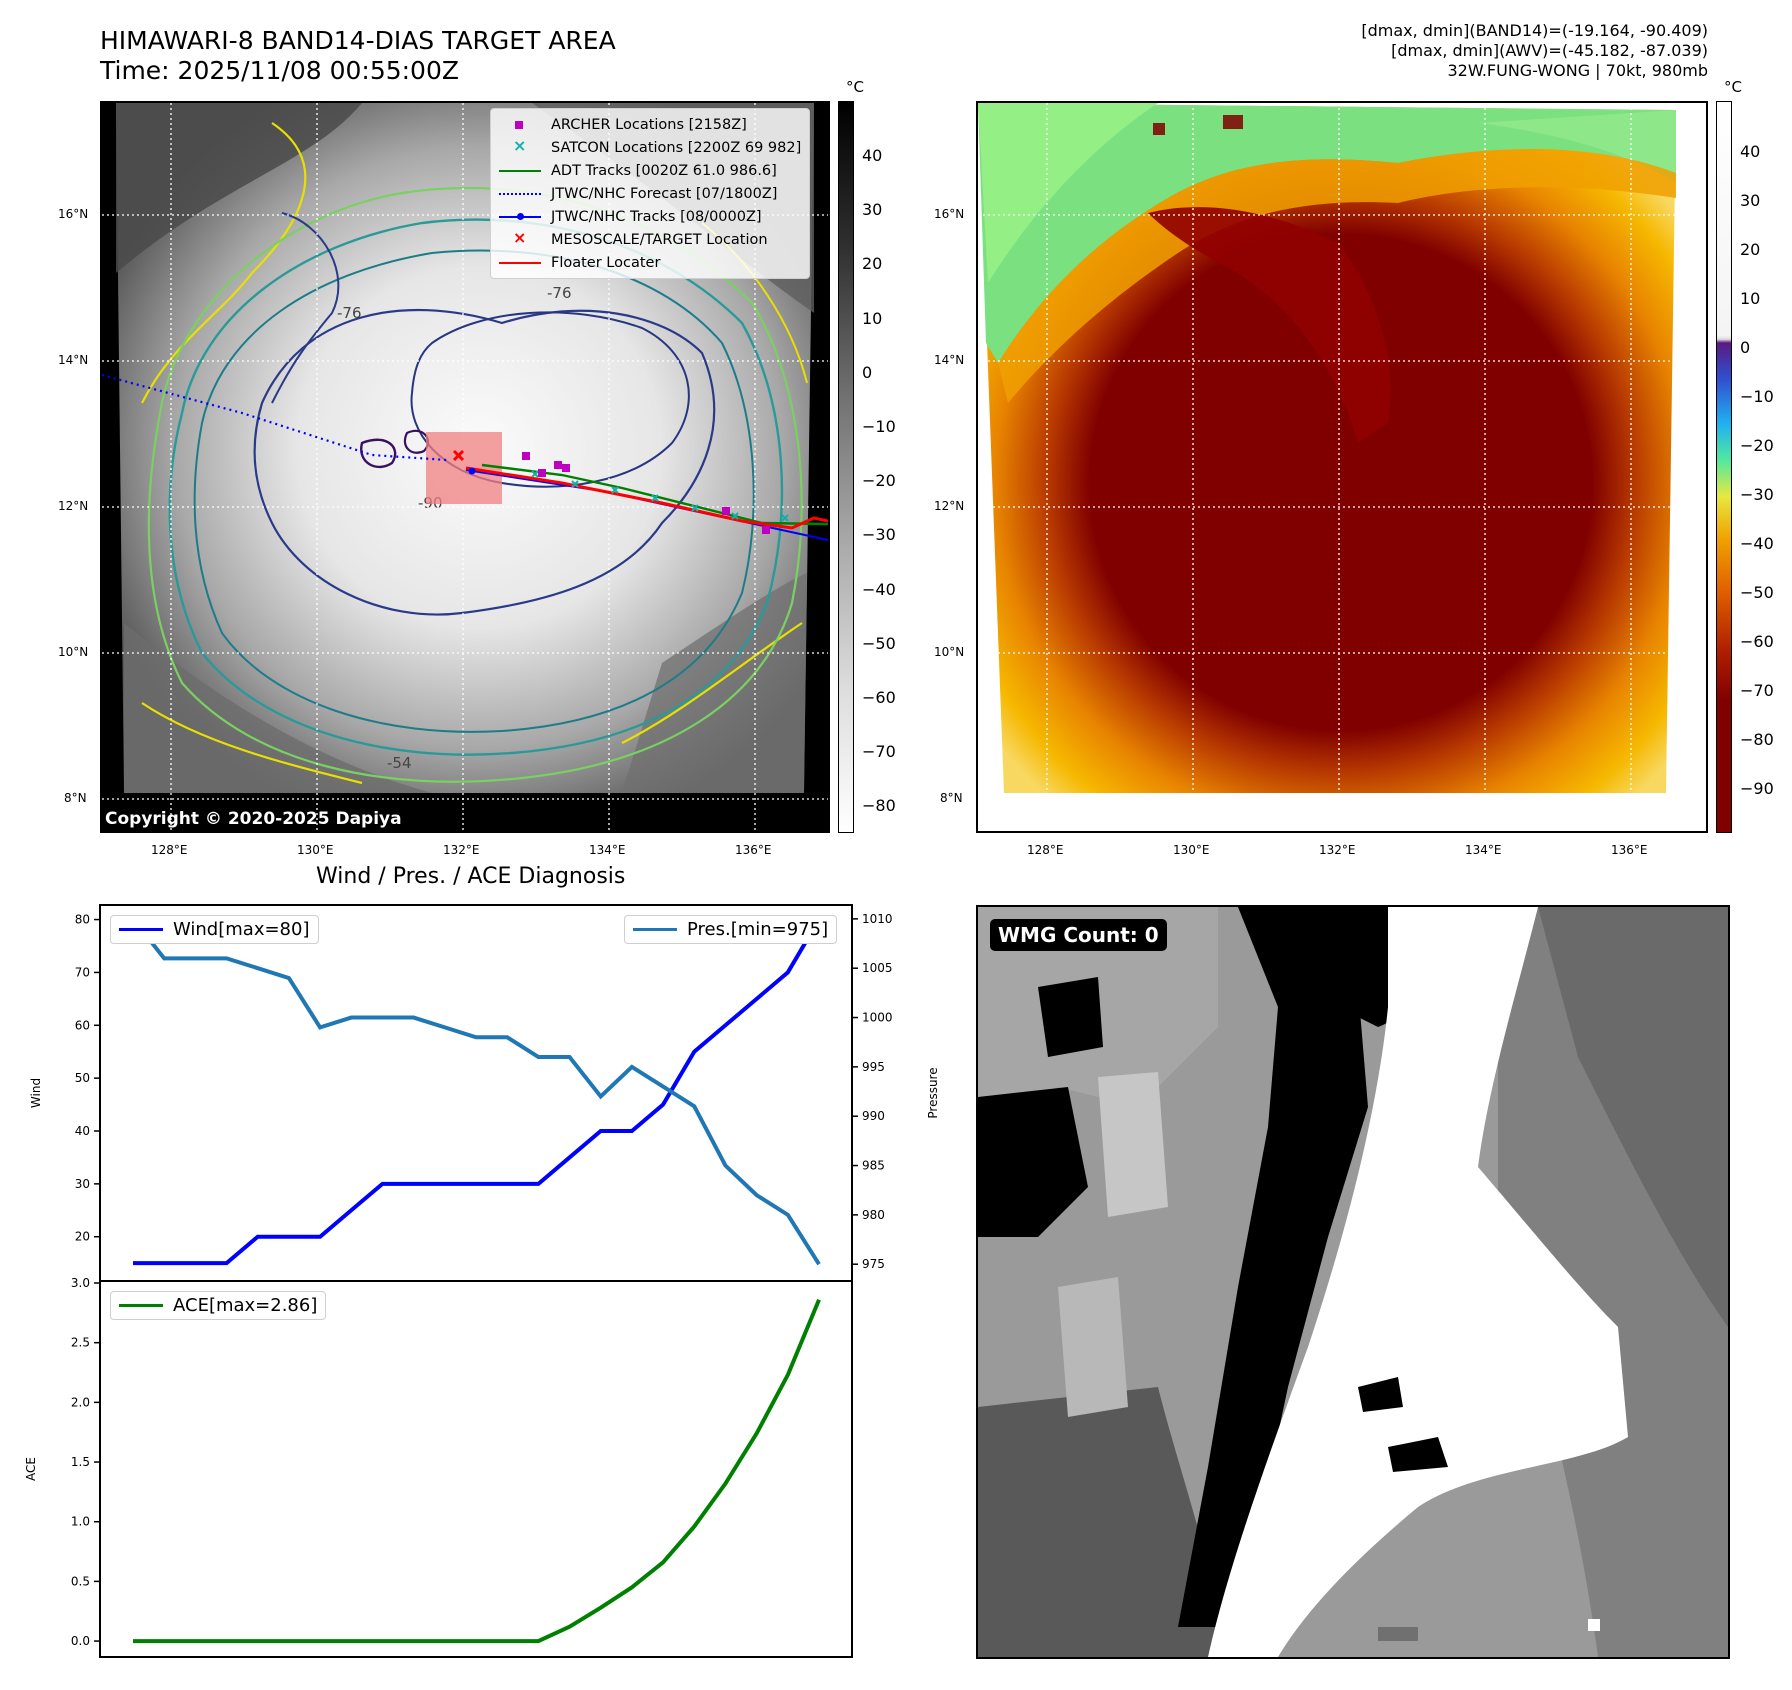 This screenshot has height=1690, width=1792. What do you see at coordinates (520, 217) in the screenshot?
I see `line-dot-icon` at bounding box center [520, 217].